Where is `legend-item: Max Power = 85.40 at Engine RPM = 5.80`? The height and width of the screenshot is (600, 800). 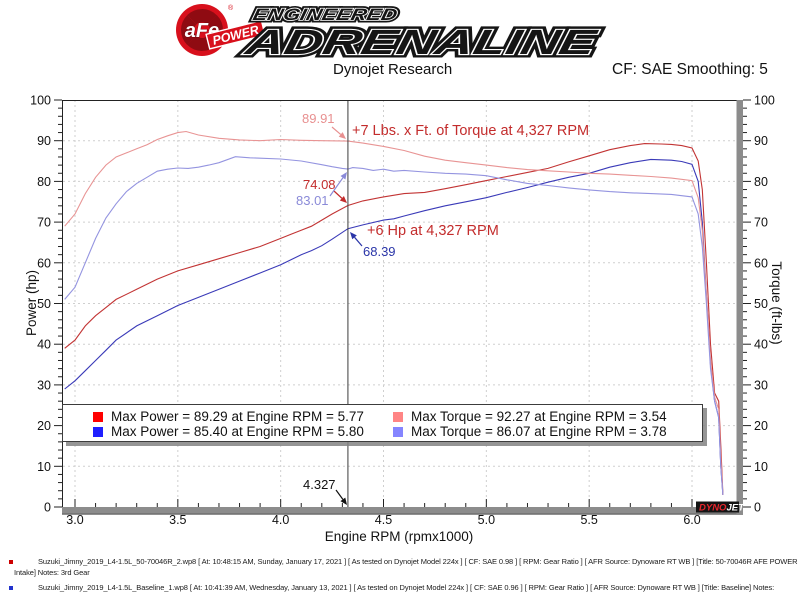
legend-item: Max Power = 85.40 at Engine RPM = 5.80 is located at coordinates (228, 431).